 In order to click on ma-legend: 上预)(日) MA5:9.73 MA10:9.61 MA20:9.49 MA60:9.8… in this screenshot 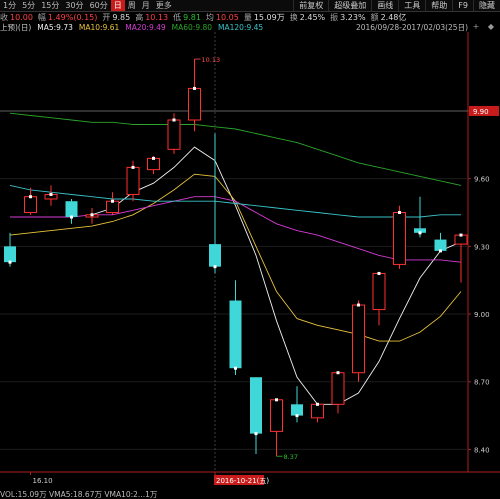, I will do `click(250, 27)`.